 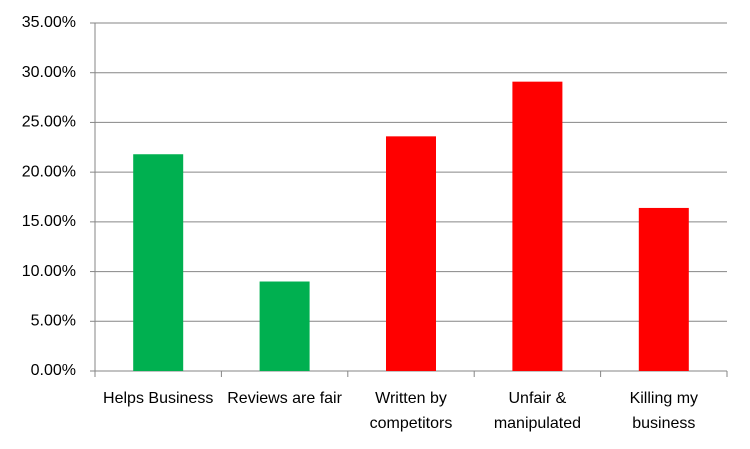 What do you see at coordinates (53, 321) in the screenshot?
I see `y-tick-label: 5.00%` at bounding box center [53, 321].